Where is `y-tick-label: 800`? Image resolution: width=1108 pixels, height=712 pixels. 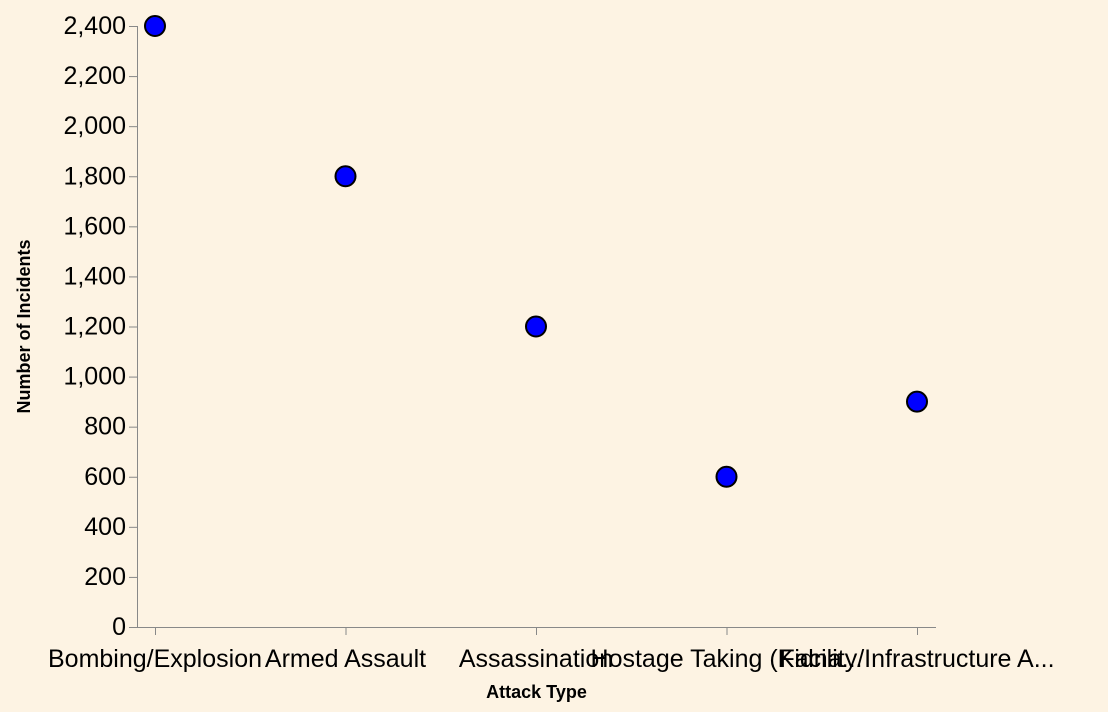
y-tick-label: 800 is located at coordinates (105, 427).